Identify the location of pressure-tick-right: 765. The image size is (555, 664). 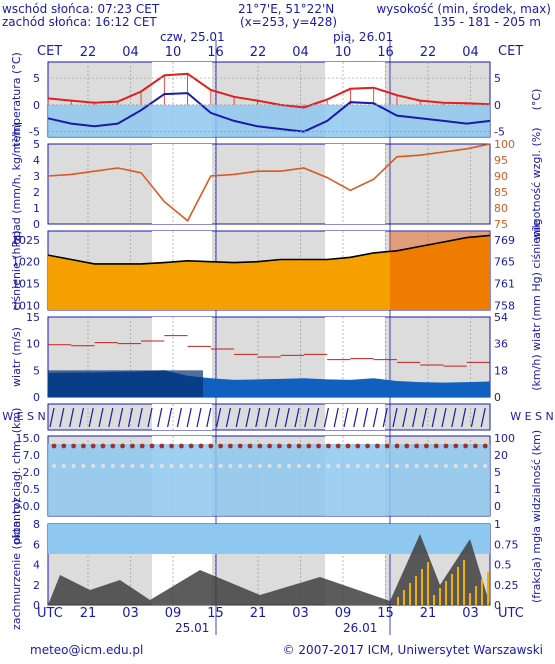
(504, 262).